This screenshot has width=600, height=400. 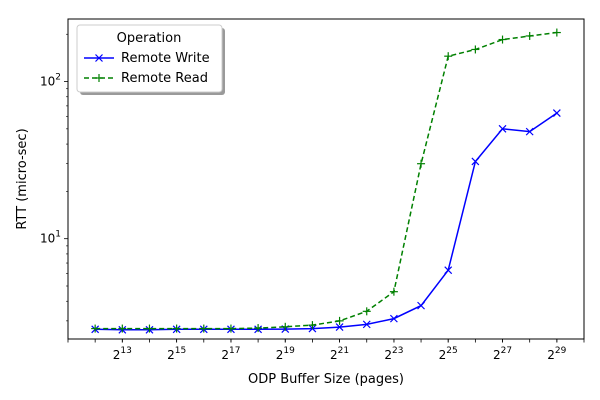 What do you see at coordinates (339, 354) in the screenshot?
I see `x-tick-label: 221` at bounding box center [339, 354].